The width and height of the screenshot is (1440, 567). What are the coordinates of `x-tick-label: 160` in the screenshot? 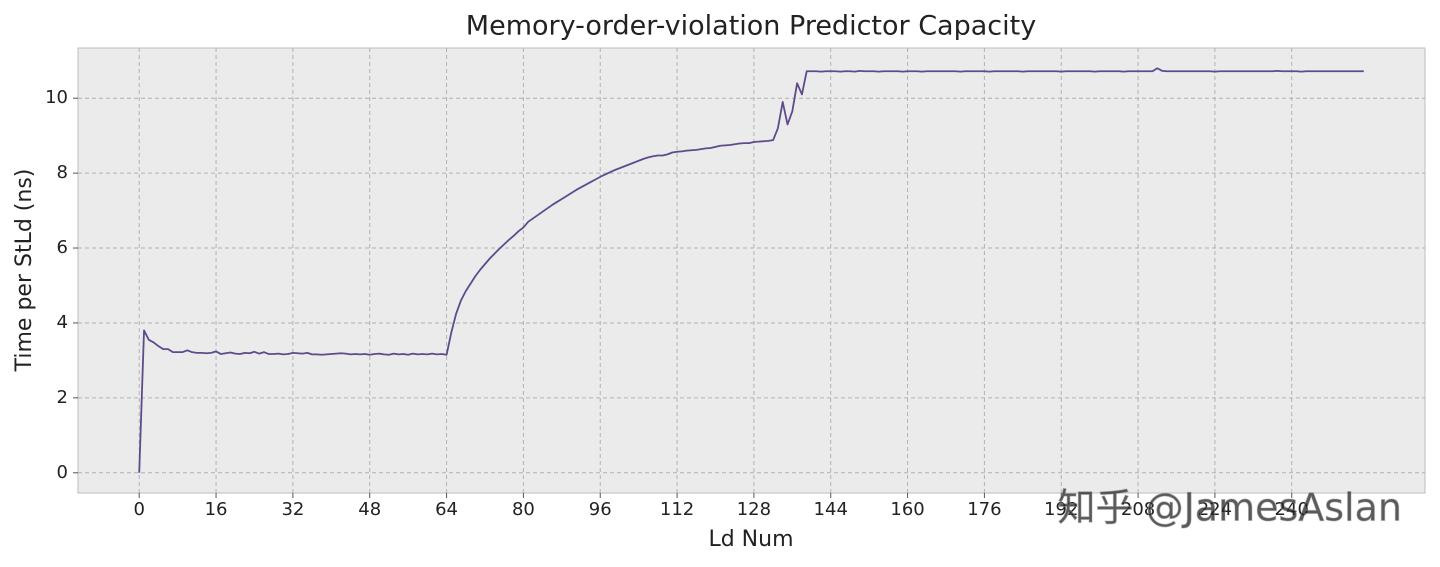 It's located at (907, 509).